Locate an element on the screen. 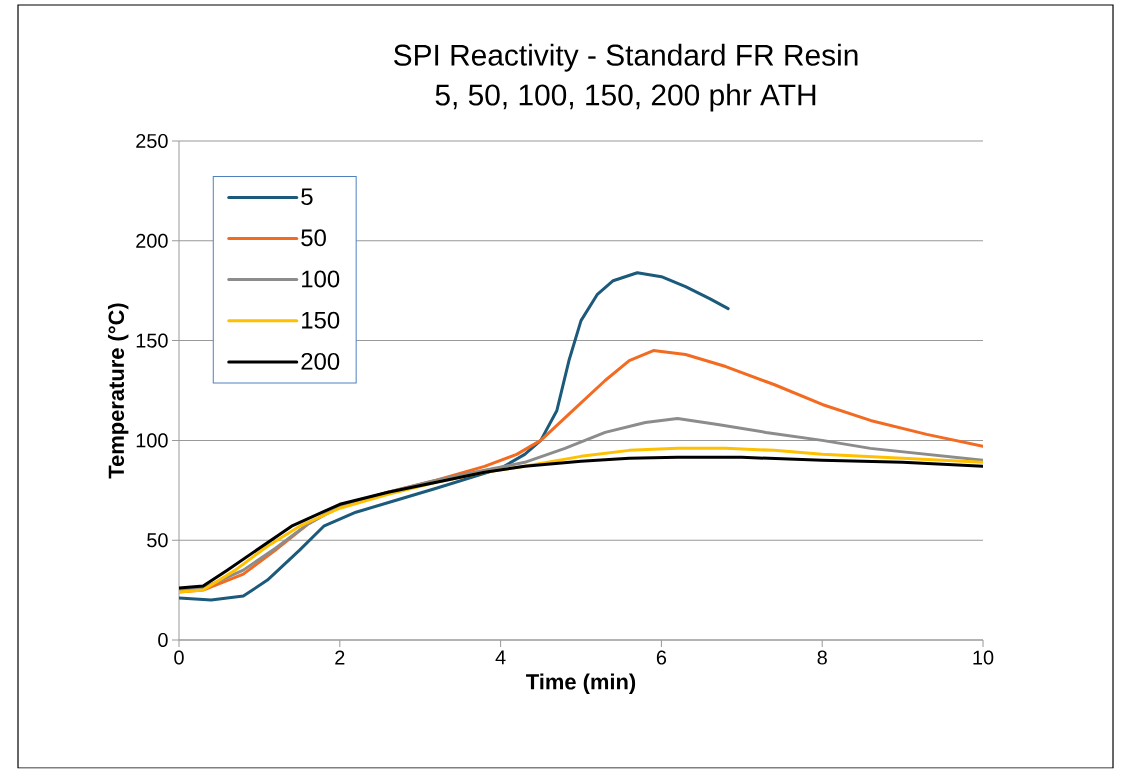 This screenshot has height=769, width=1122. legend-label: 200 is located at coordinates (320, 361).